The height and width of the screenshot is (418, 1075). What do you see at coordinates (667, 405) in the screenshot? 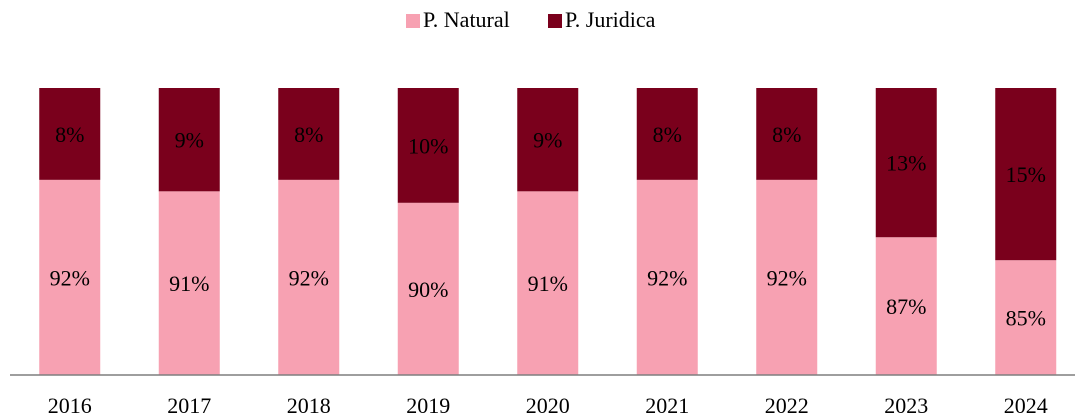
I see `x-tick-label: 2021` at bounding box center [667, 405].